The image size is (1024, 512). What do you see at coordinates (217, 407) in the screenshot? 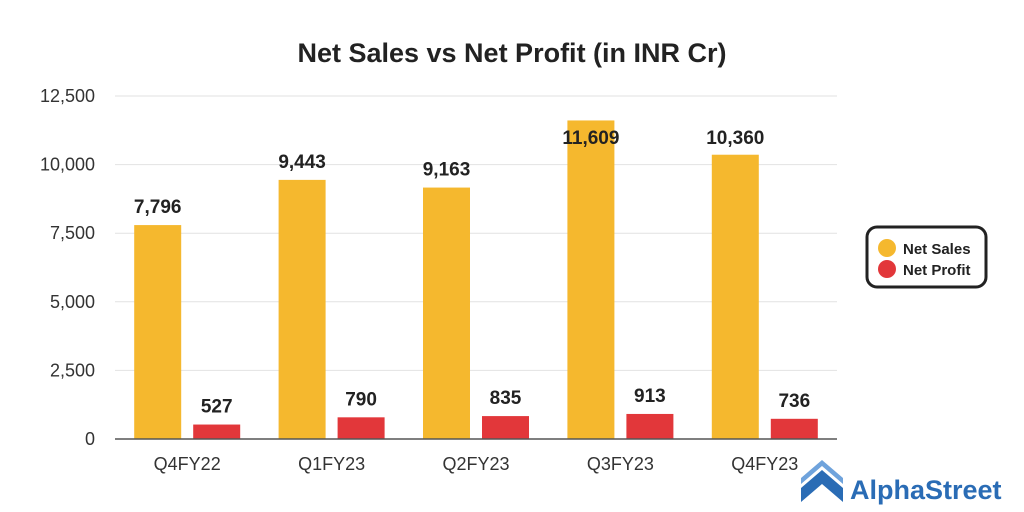
I see `data-label-net-profit: 527` at bounding box center [217, 407].